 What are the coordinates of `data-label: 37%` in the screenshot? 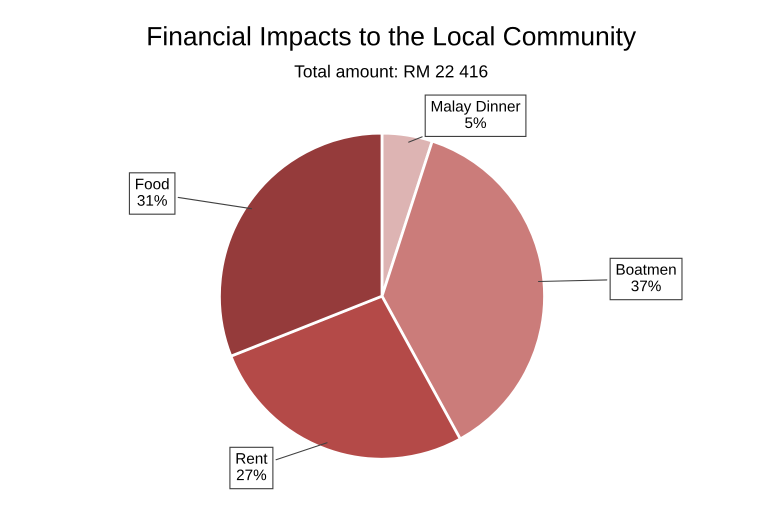 It's located at (646, 286).